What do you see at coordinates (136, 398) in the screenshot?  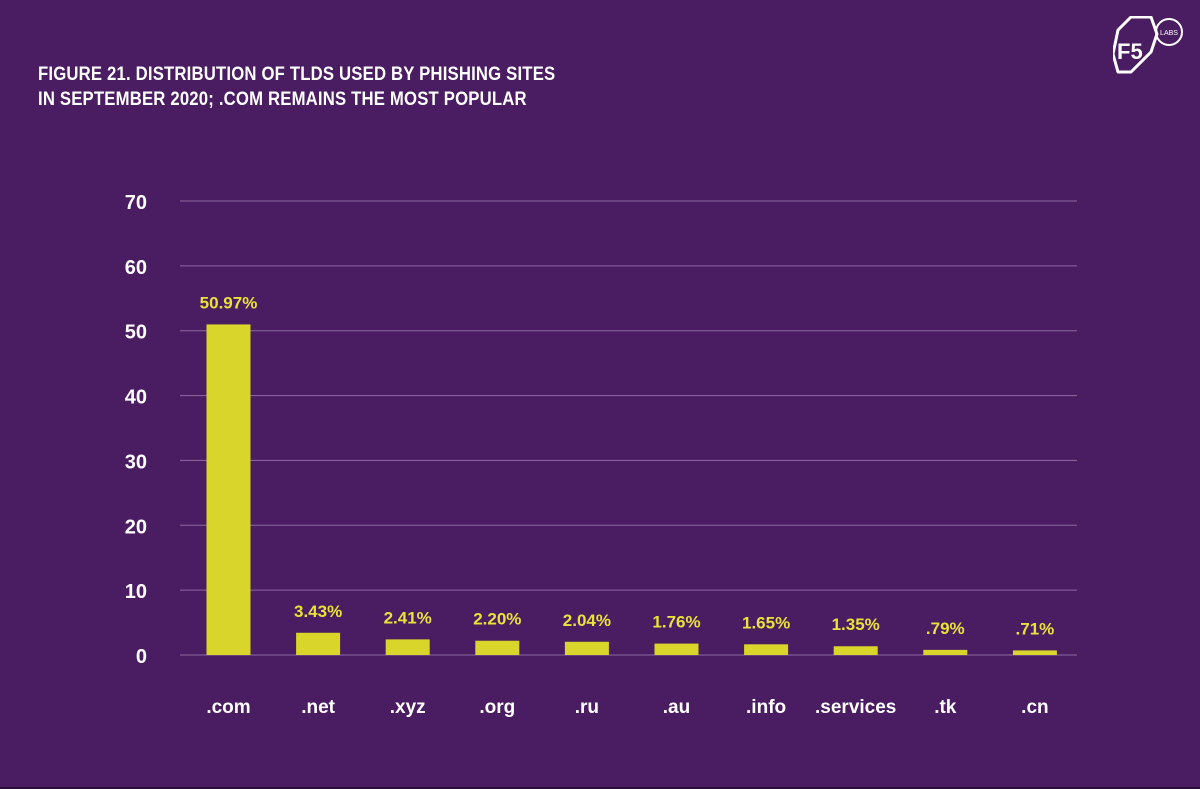 I see `y-tick-label: 40` at bounding box center [136, 398].